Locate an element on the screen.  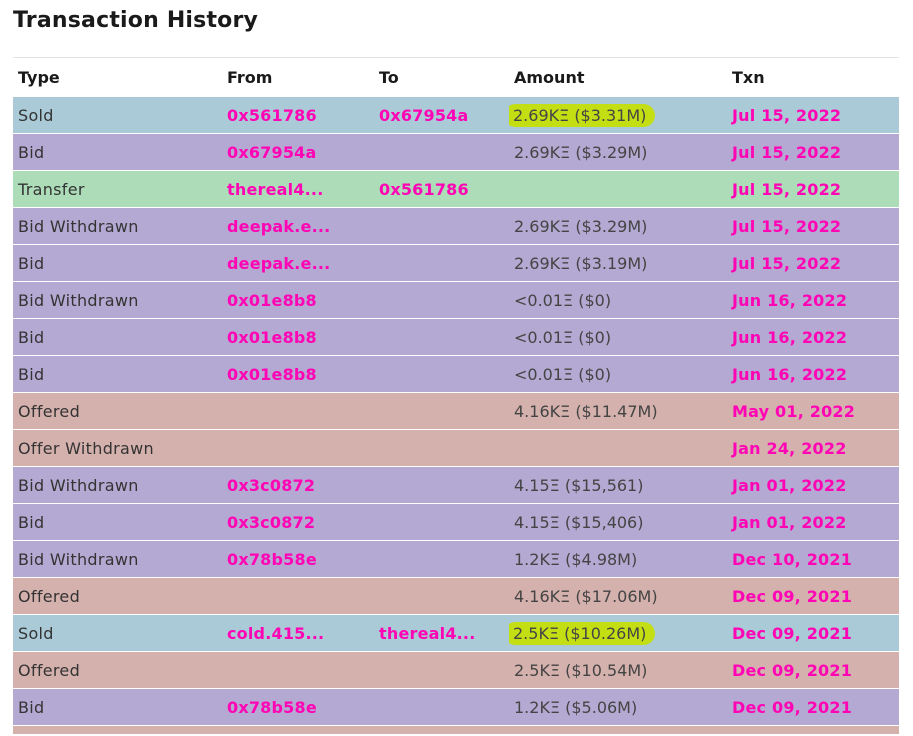
txn-date-link: Jan 24, 2022 is located at coordinates (813, 448).